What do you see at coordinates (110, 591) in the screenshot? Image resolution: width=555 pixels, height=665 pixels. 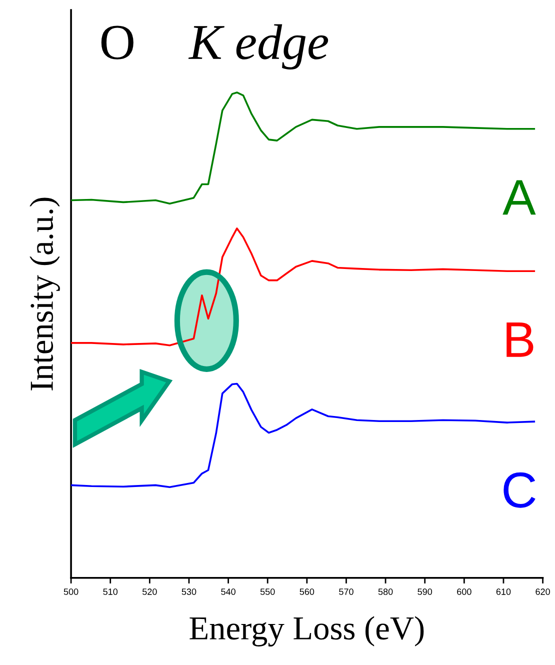 I see `x-tick-label: 510` at bounding box center [110, 591].